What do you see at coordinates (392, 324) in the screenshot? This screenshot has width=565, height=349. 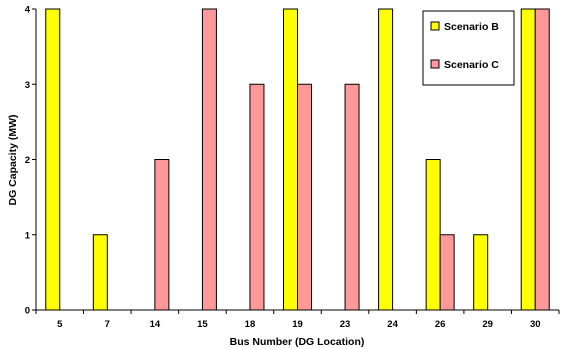 I see `x-tick-label: 24` at bounding box center [392, 324].